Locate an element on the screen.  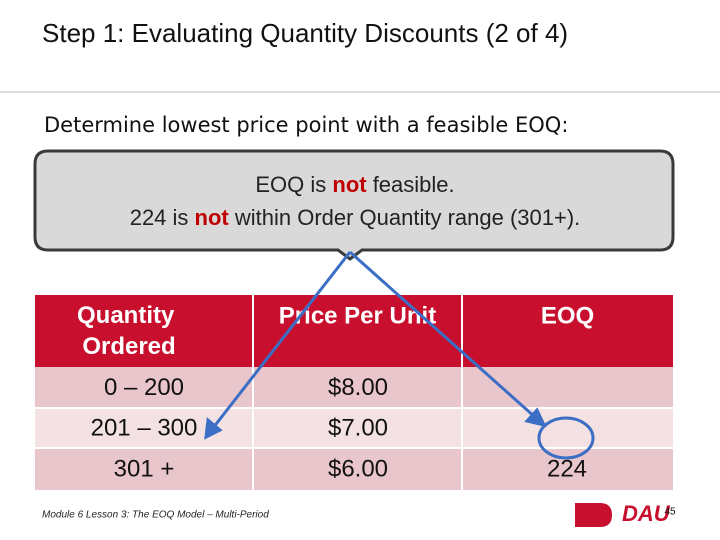
callout-line: EOQ is not feasible. is located at coordinates (354, 184).